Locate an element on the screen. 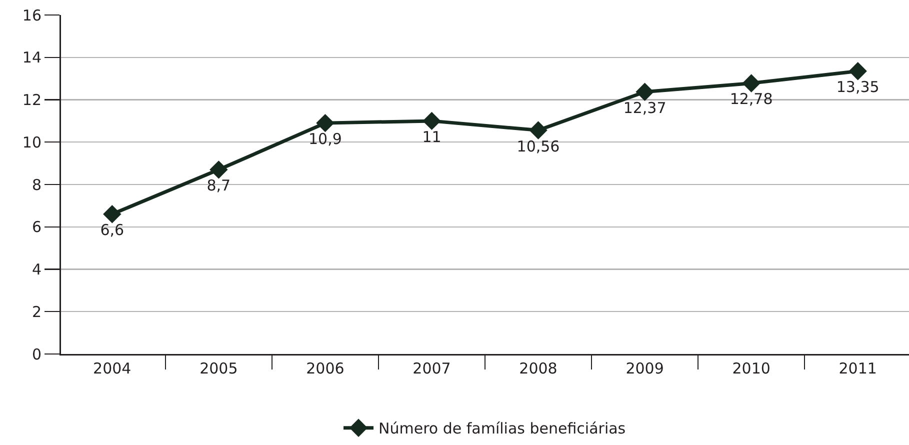 The image size is (909, 445). data-label: 12,78 is located at coordinates (751, 99).